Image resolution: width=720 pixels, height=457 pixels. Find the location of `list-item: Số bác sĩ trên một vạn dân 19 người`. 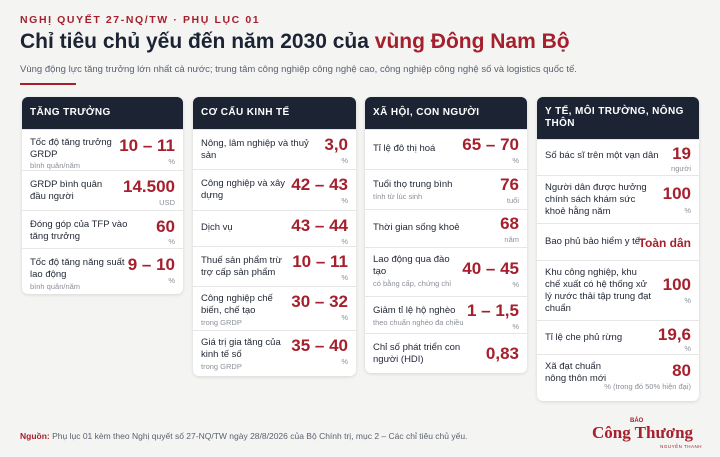

list-item: Số bác sĩ trên một vạn dân 19 người is located at coordinates (618, 157).